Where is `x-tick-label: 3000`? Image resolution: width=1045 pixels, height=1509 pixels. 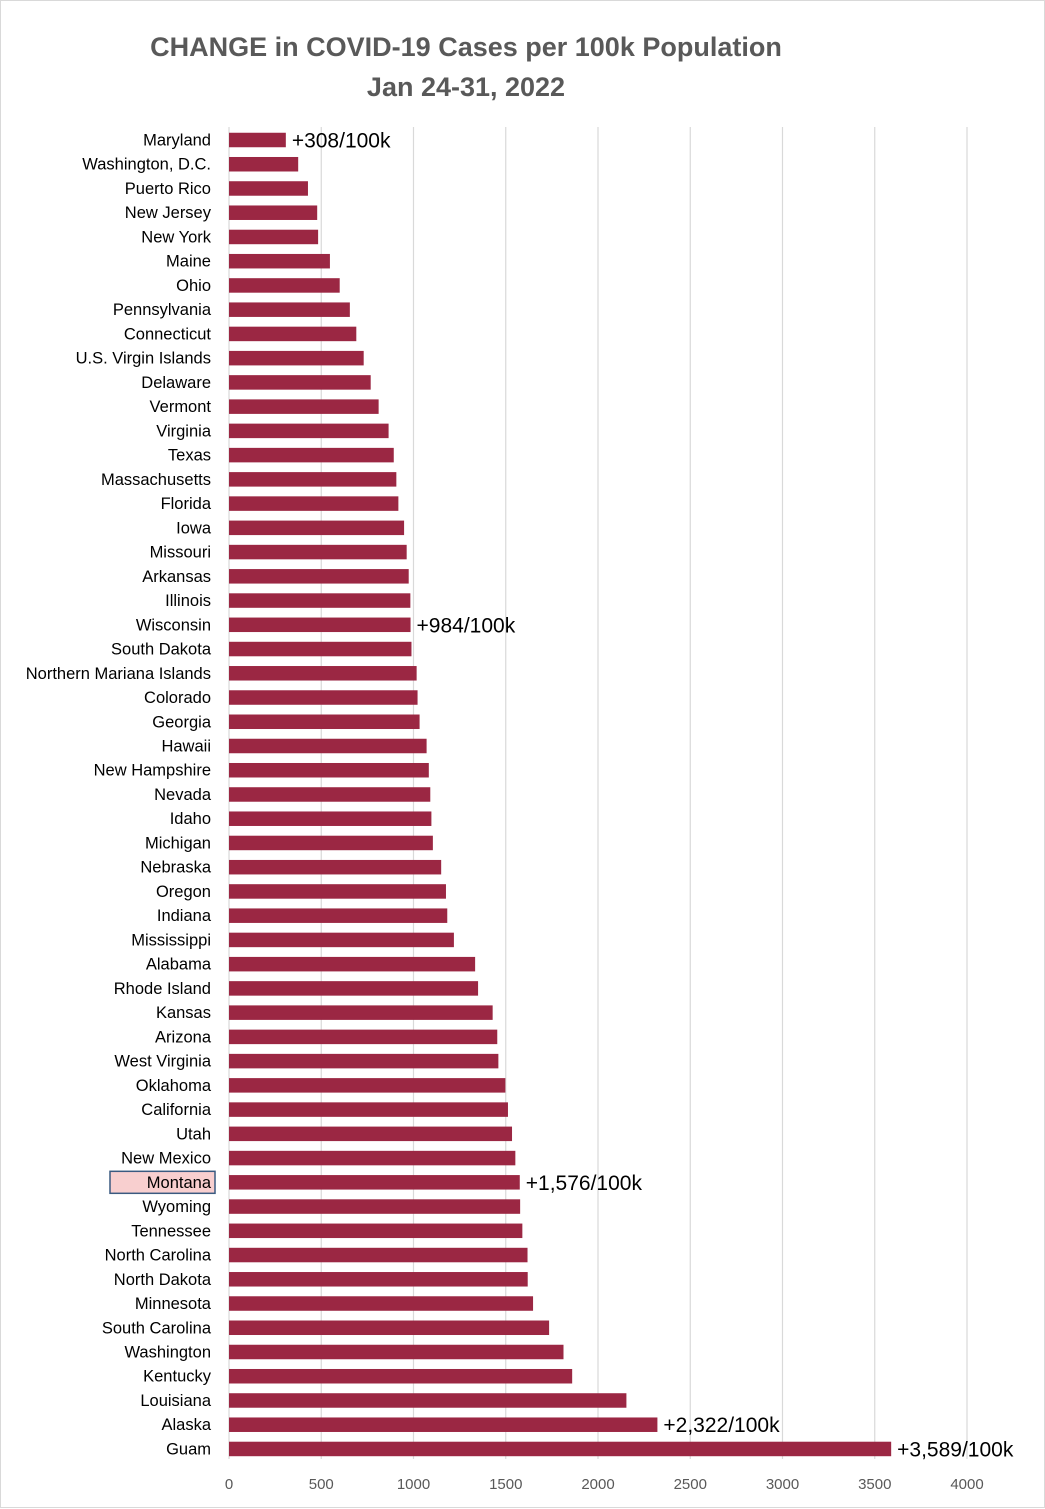
x-tick-label: 3000 is located at coordinates (782, 1484).